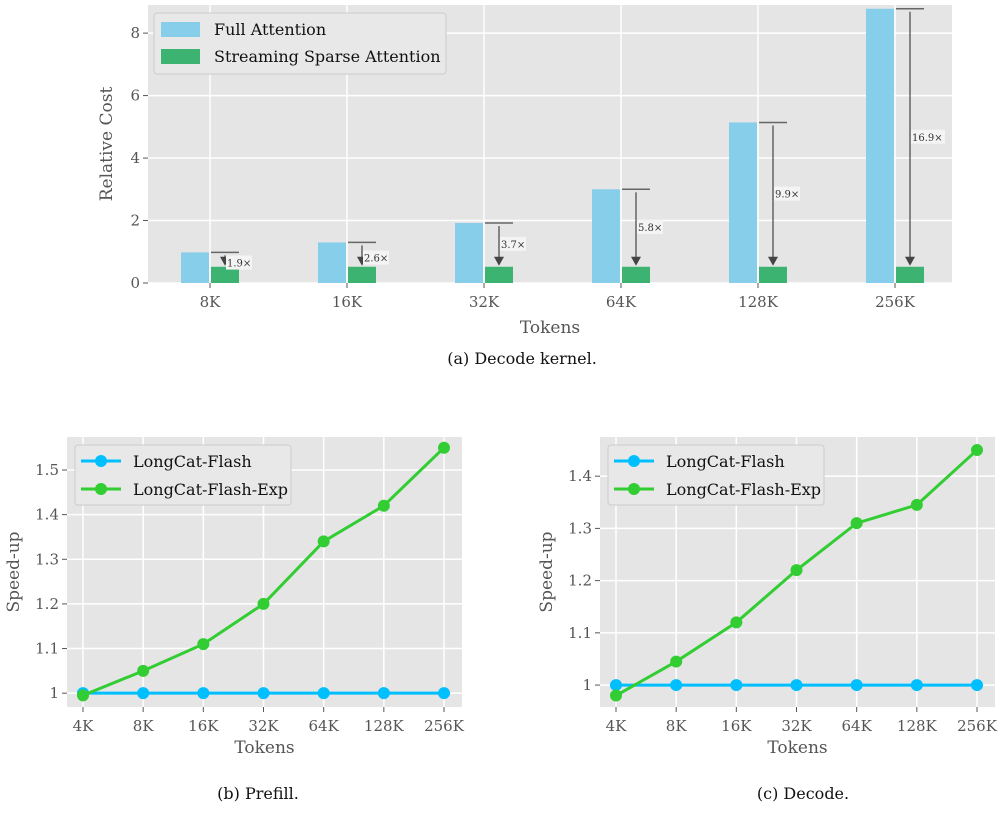  I want to click on reduction-label: 16.9×, so click(927, 138).